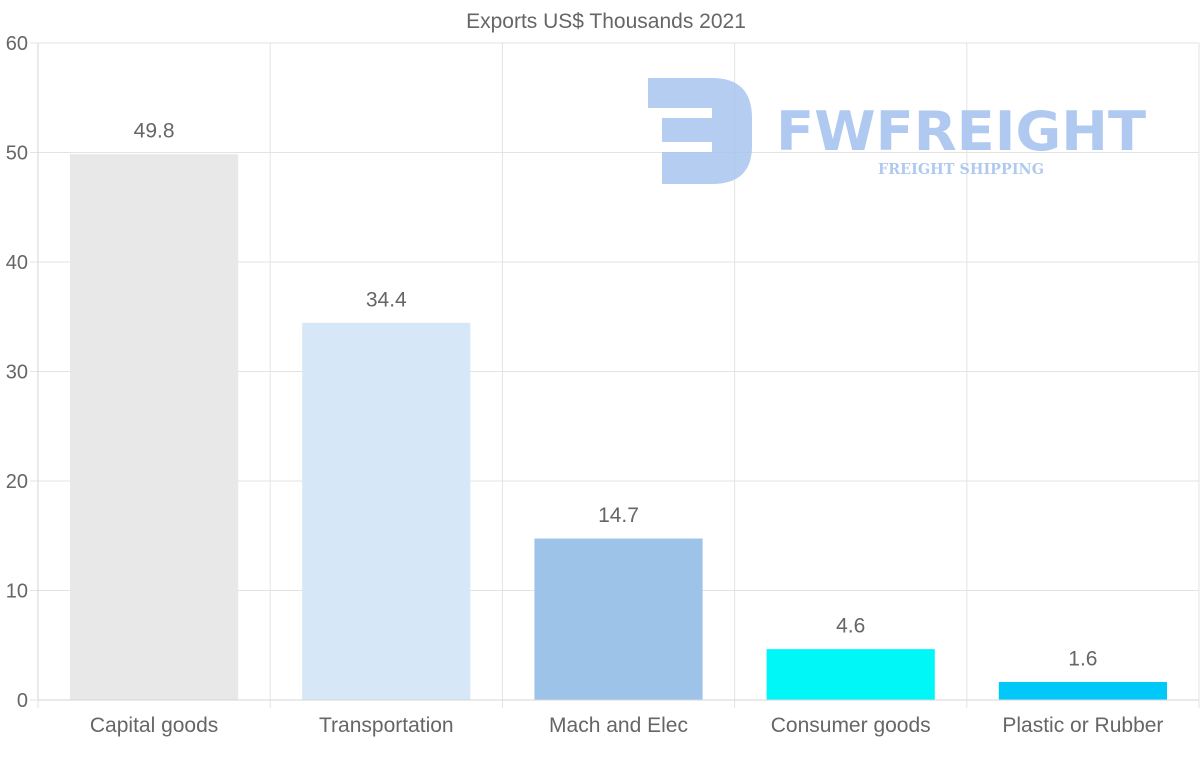 Image resolution: width=1200 pixels, height=763 pixels. I want to click on y-tick-label: 10, so click(17, 592).